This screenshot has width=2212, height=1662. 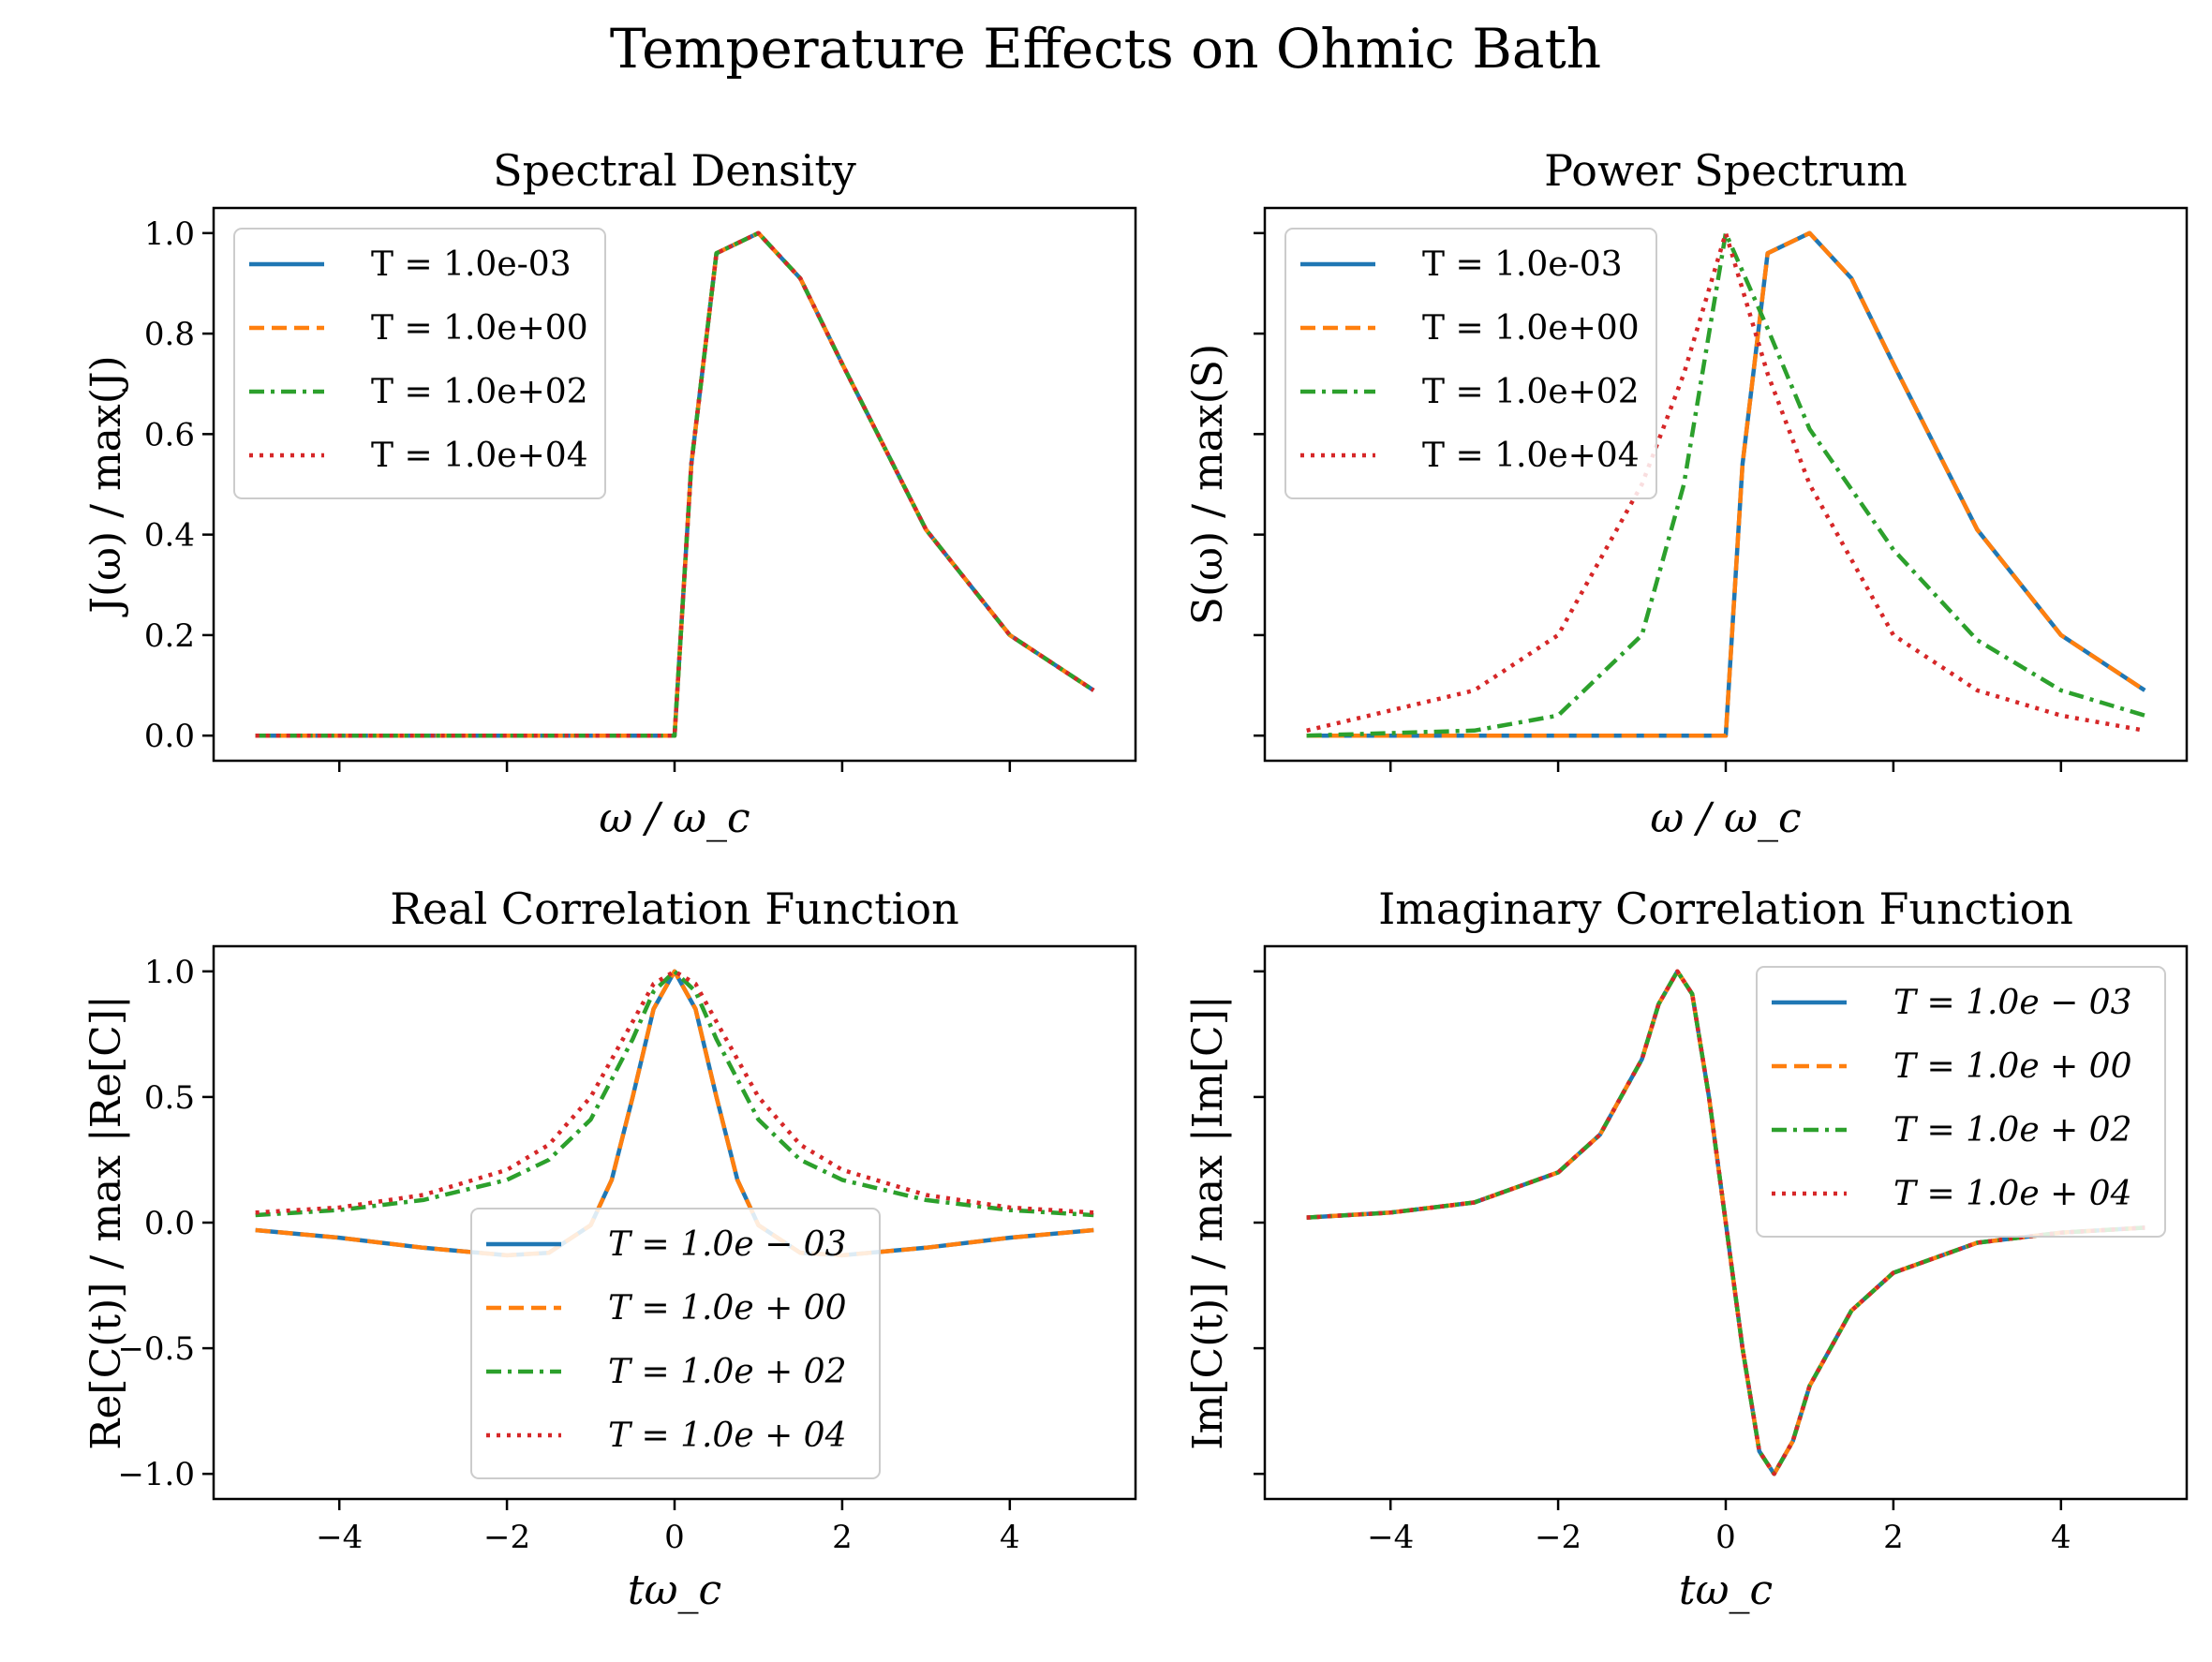 I want to click on y-tick-label: 0.8, so click(x=169, y=334).